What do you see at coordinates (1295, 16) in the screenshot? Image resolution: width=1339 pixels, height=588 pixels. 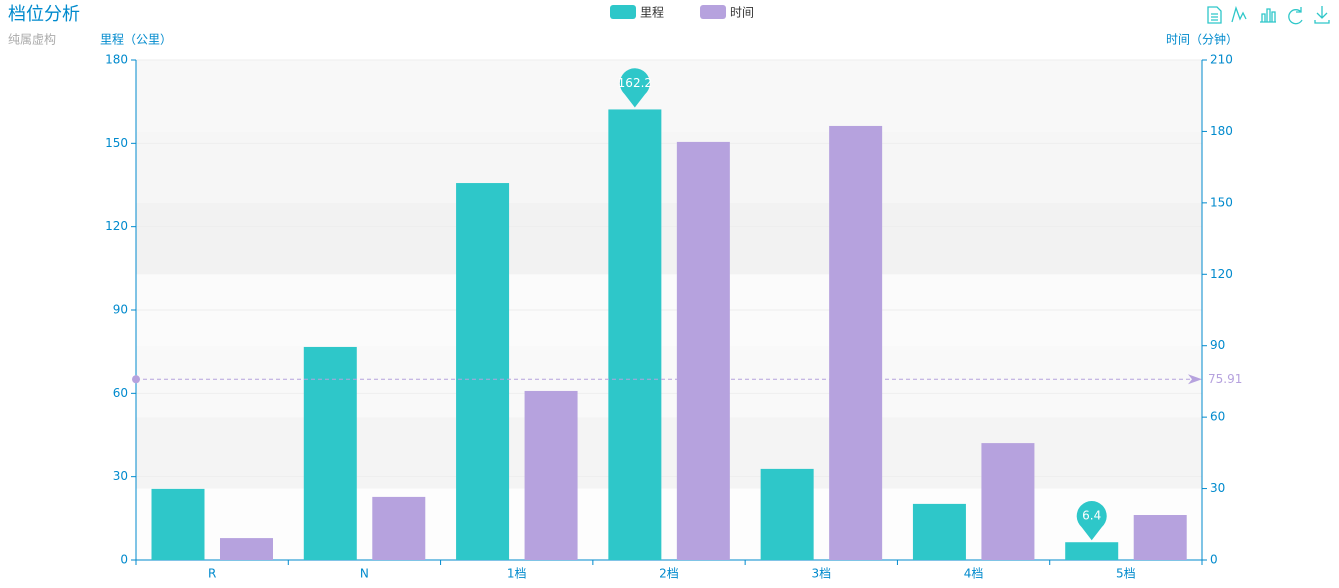 I see `restore-icon` at bounding box center [1295, 16].